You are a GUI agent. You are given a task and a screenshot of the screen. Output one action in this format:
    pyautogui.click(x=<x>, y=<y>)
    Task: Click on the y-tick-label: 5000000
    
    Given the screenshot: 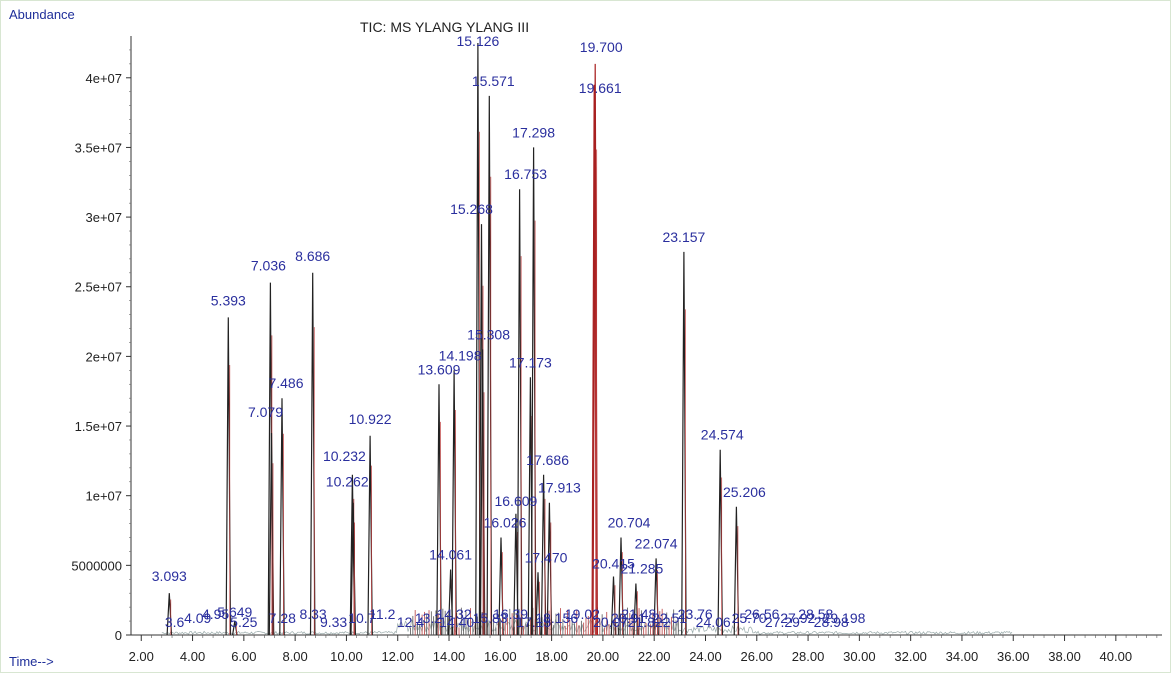 What is the action you would take?
    pyautogui.click(x=96, y=565)
    